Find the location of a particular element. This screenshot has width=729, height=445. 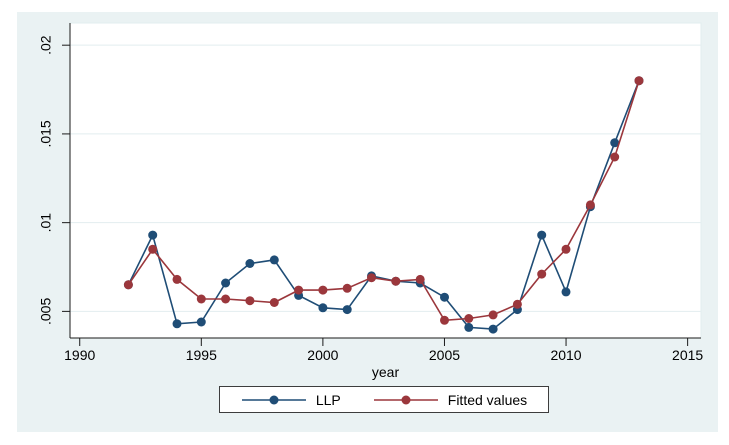

x-axis-label: year is located at coordinates (386, 372).